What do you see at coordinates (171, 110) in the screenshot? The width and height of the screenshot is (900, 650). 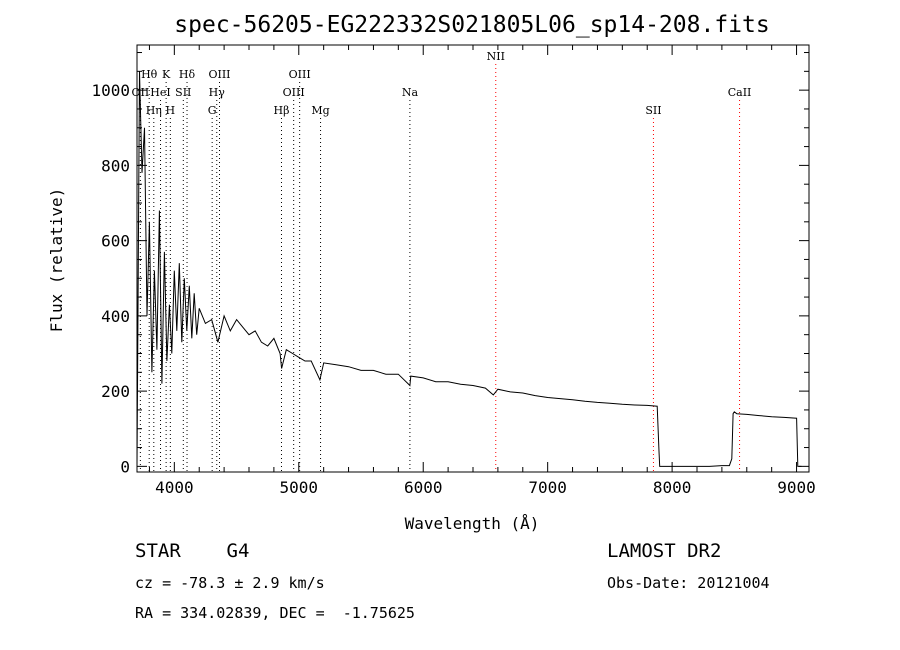 I see `spectral-line-label: H` at bounding box center [171, 110].